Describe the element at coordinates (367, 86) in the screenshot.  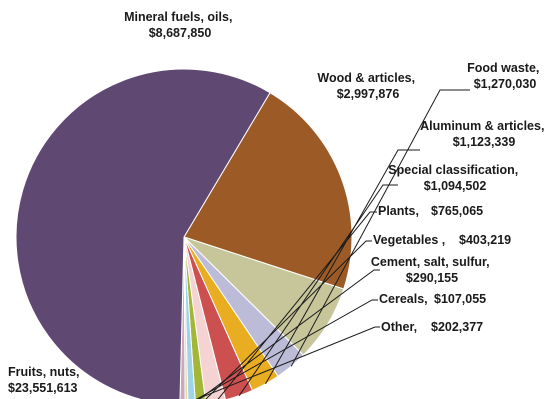
I see `label-wood: Wood & articles, $2,997,876` at that location.